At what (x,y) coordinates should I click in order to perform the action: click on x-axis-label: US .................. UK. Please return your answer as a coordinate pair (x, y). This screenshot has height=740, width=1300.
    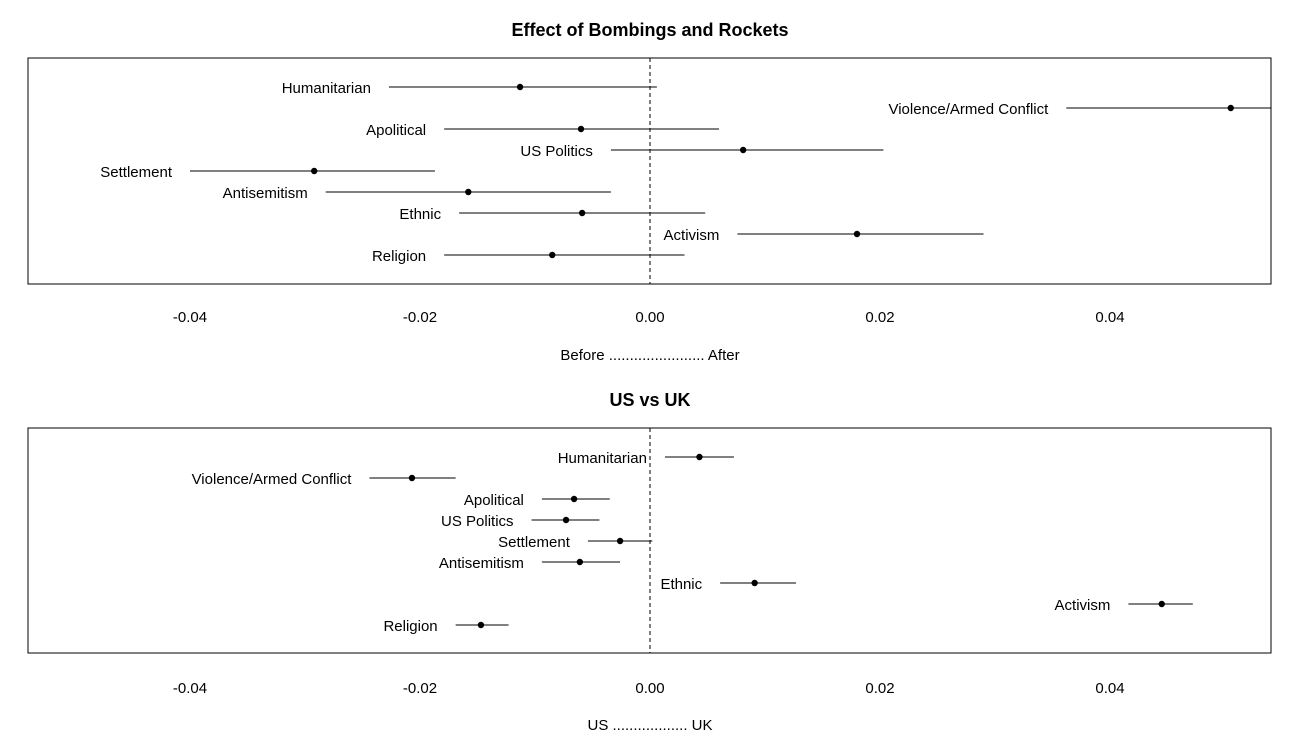
    Looking at the image, I should click on (649, 725).